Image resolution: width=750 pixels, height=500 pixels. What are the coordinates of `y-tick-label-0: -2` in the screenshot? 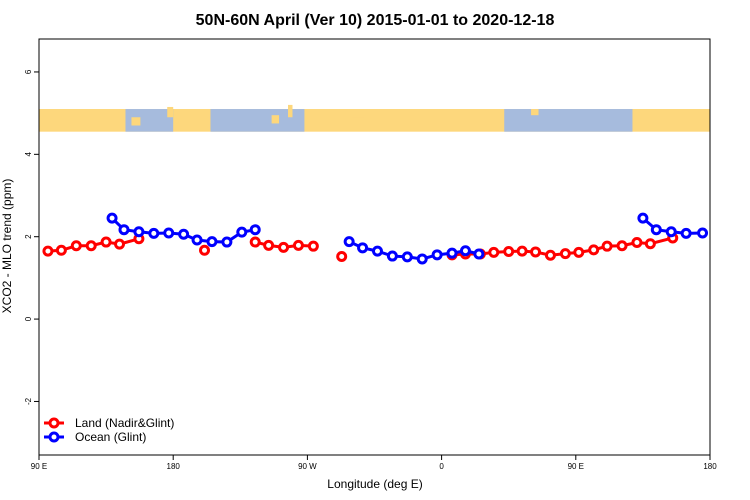 It's located at (28, 401).